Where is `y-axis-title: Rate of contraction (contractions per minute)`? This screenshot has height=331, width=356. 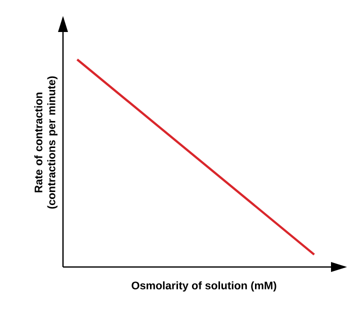
y-axis-title: Rate of contraction (contractions per minute) is located at coordinates (46, 142).